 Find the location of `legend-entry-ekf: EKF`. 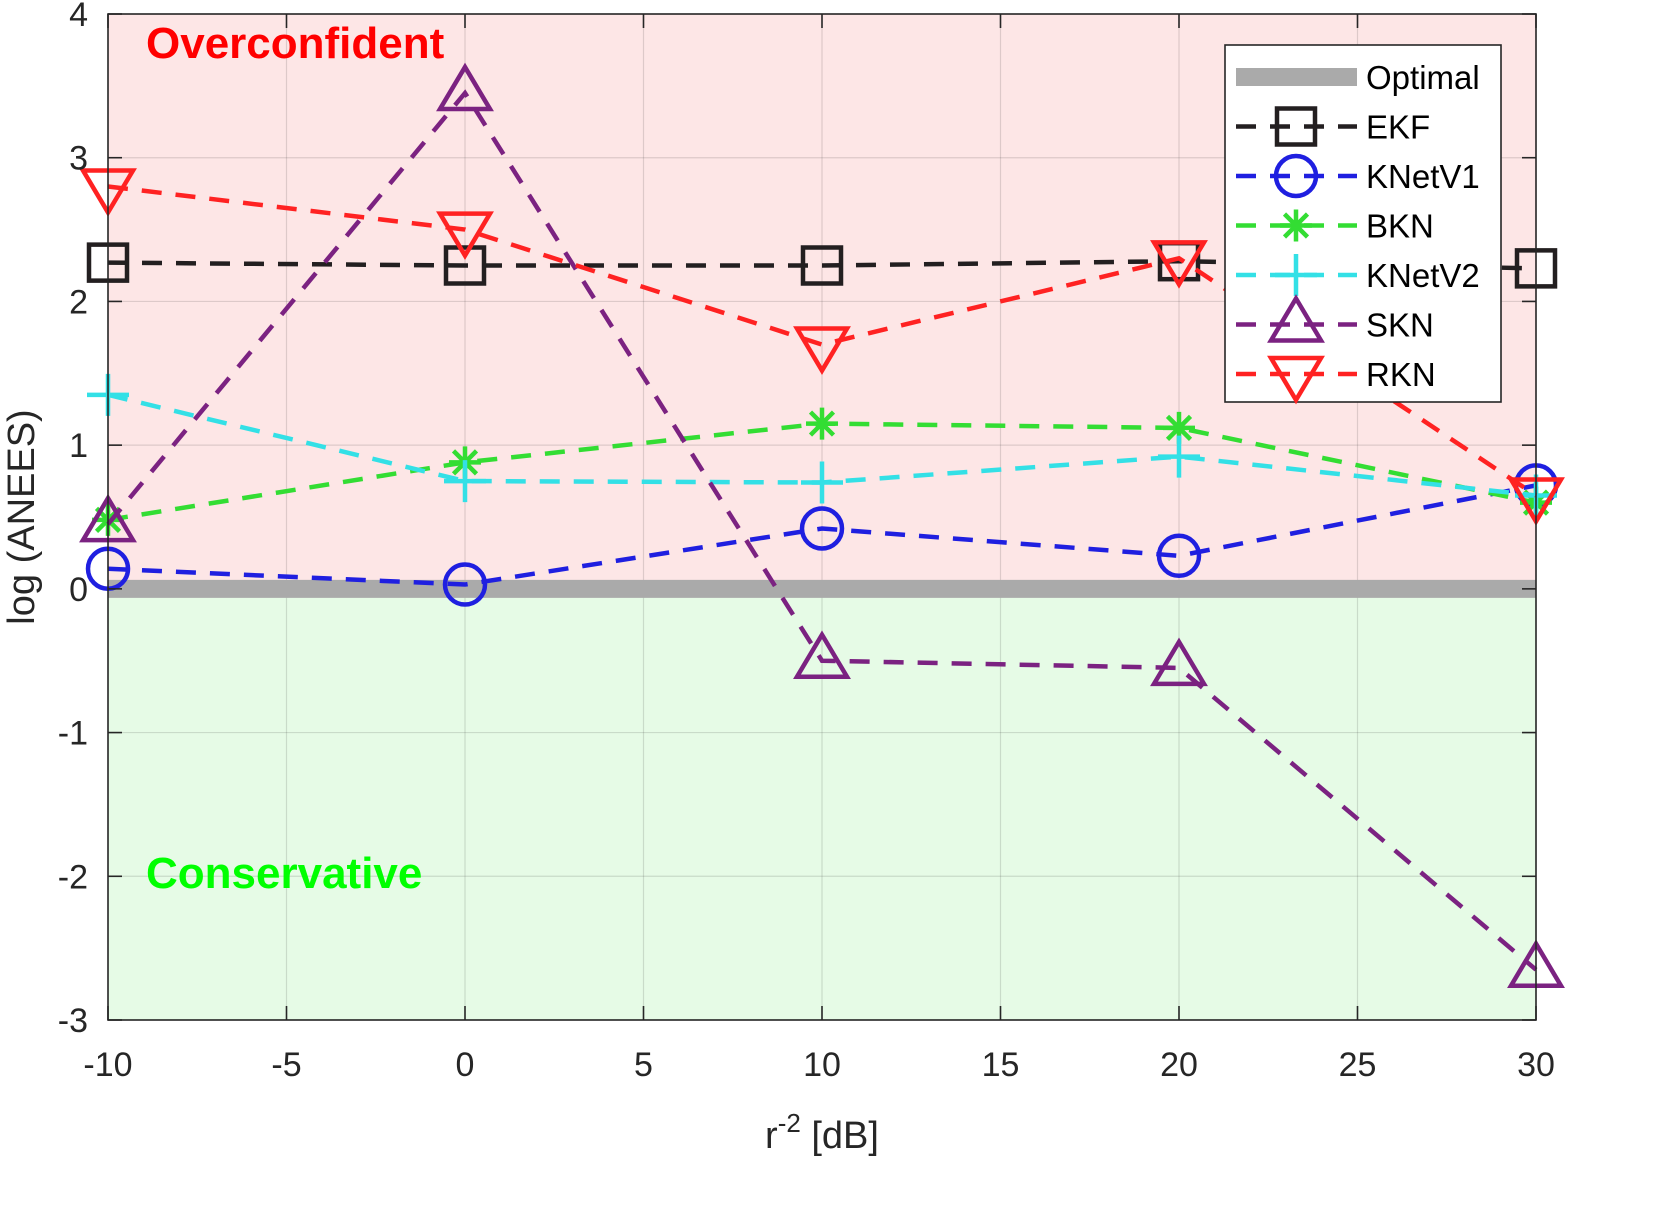

legend-entry-ekf: EKF is located at coordinates (1333, 126).